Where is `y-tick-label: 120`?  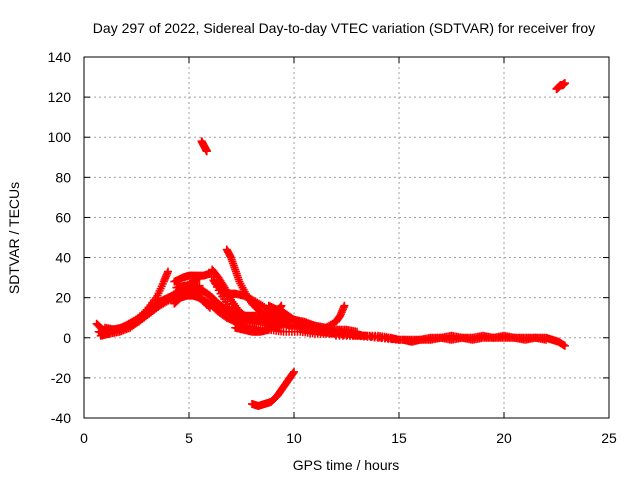
y-tick-label: 120 is located at coordinates (60, 97).